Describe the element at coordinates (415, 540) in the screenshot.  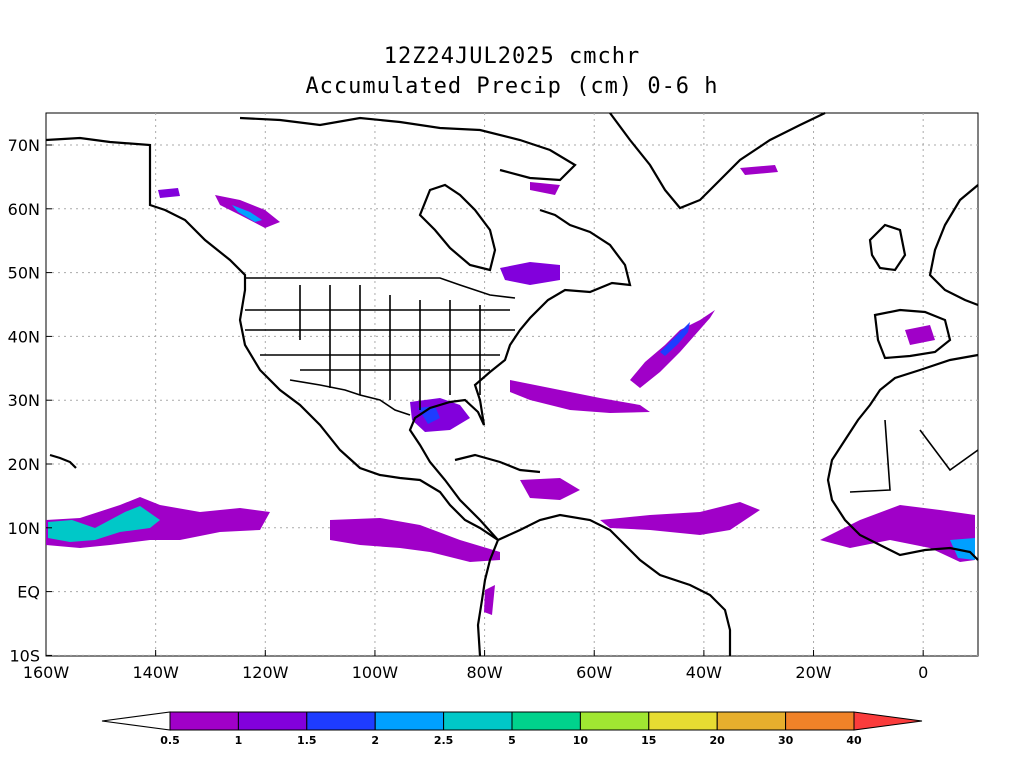
I see `precip-central-america` at that location.